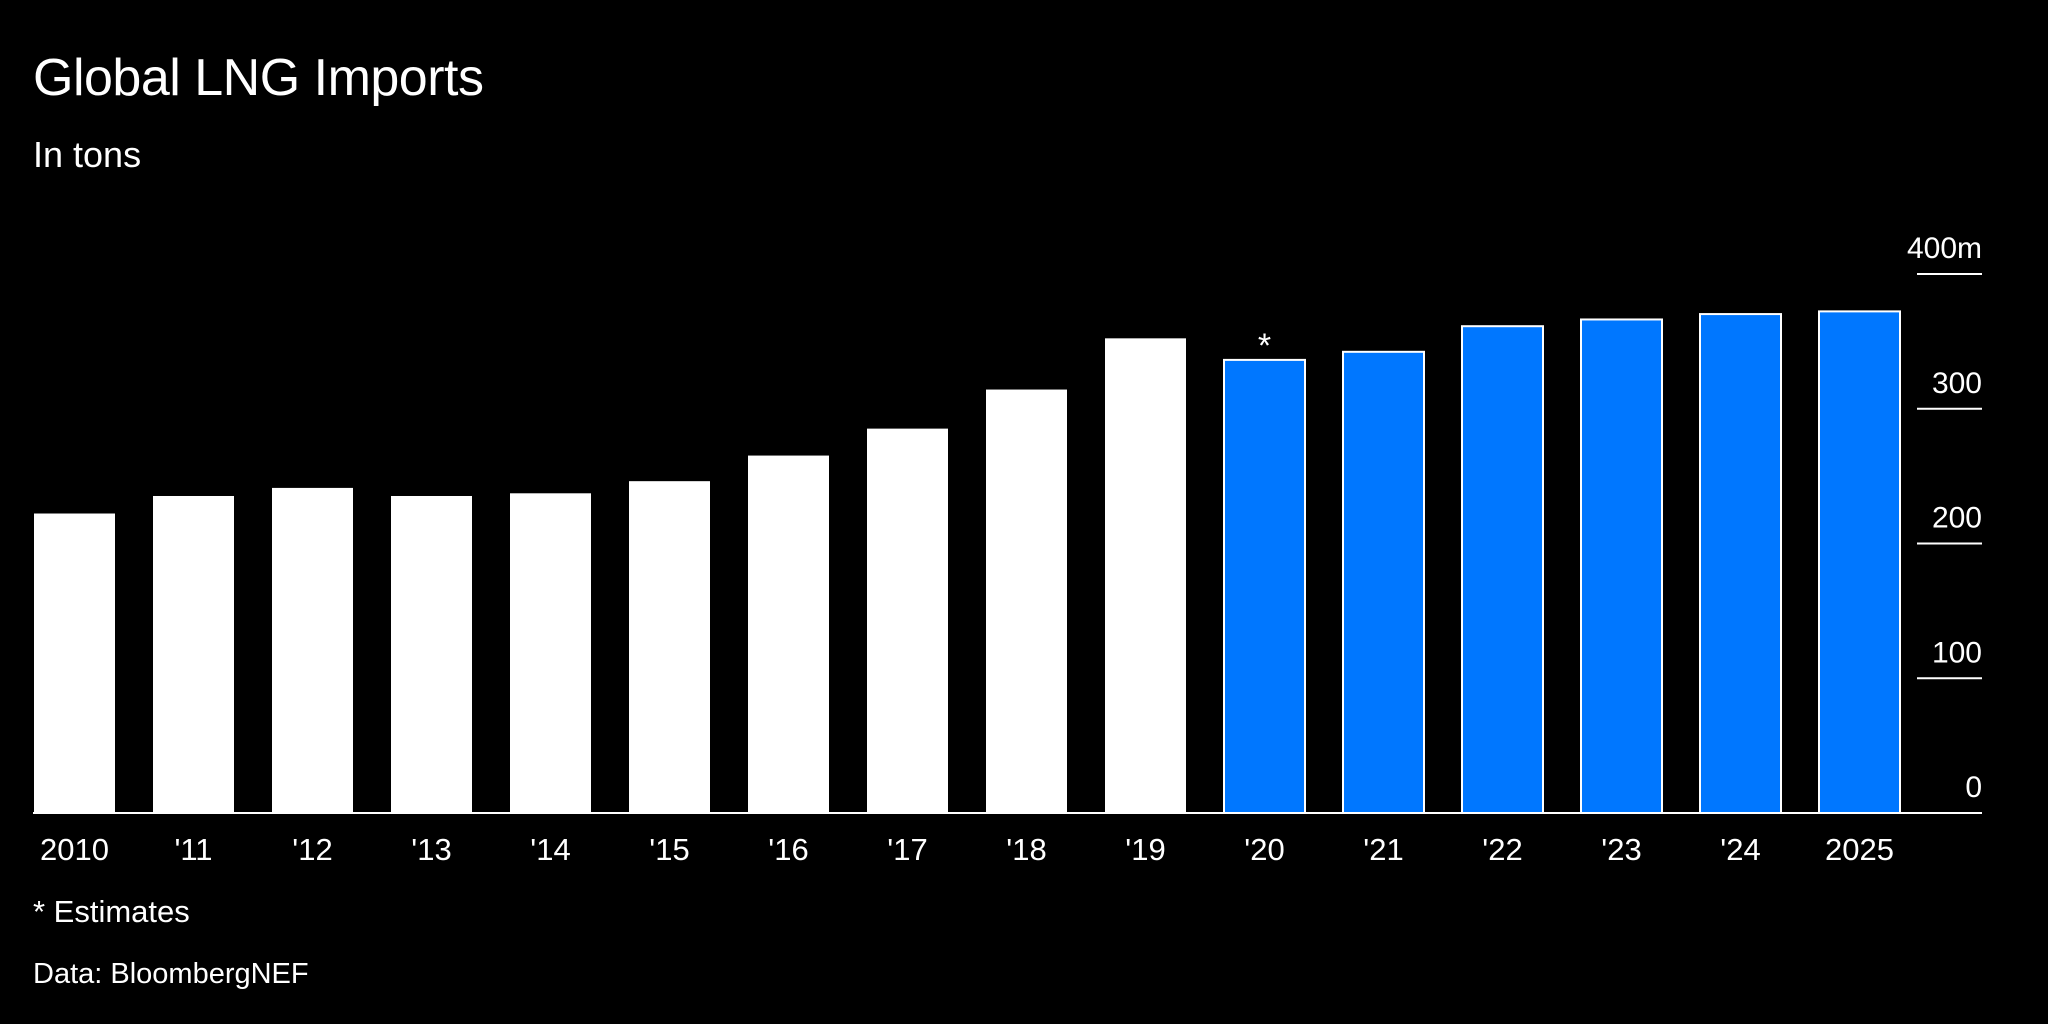 Image resolution: width=2048 pixels, height=1024 pixels. Describe the element at coordinates (1957, 383) in the screenshot. I see `y-tick-label: 300` at that location.